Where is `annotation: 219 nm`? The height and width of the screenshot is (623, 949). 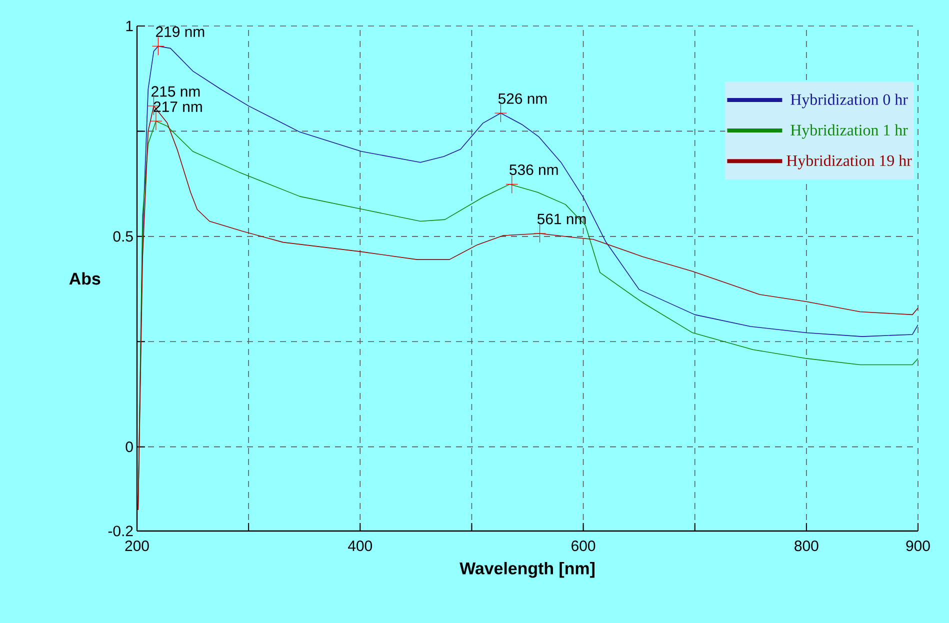 annotation: 219 nm is located at coordinates (180, 31).